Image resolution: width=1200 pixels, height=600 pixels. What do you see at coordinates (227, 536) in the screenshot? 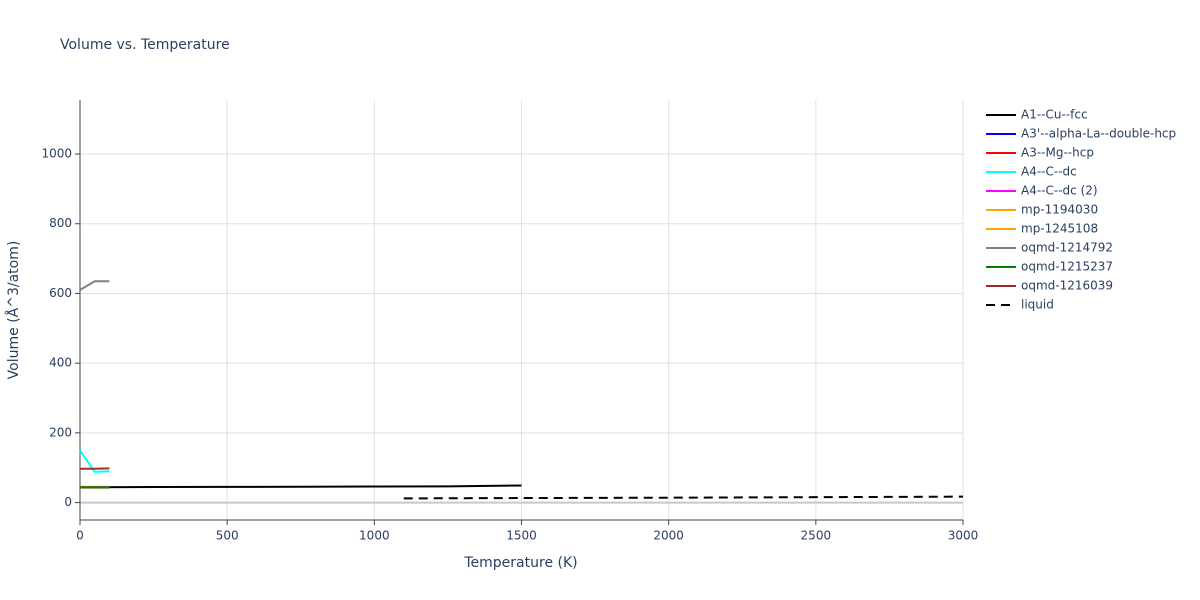
I see `x-tick-label: 500` at bounding box center [227, 536].